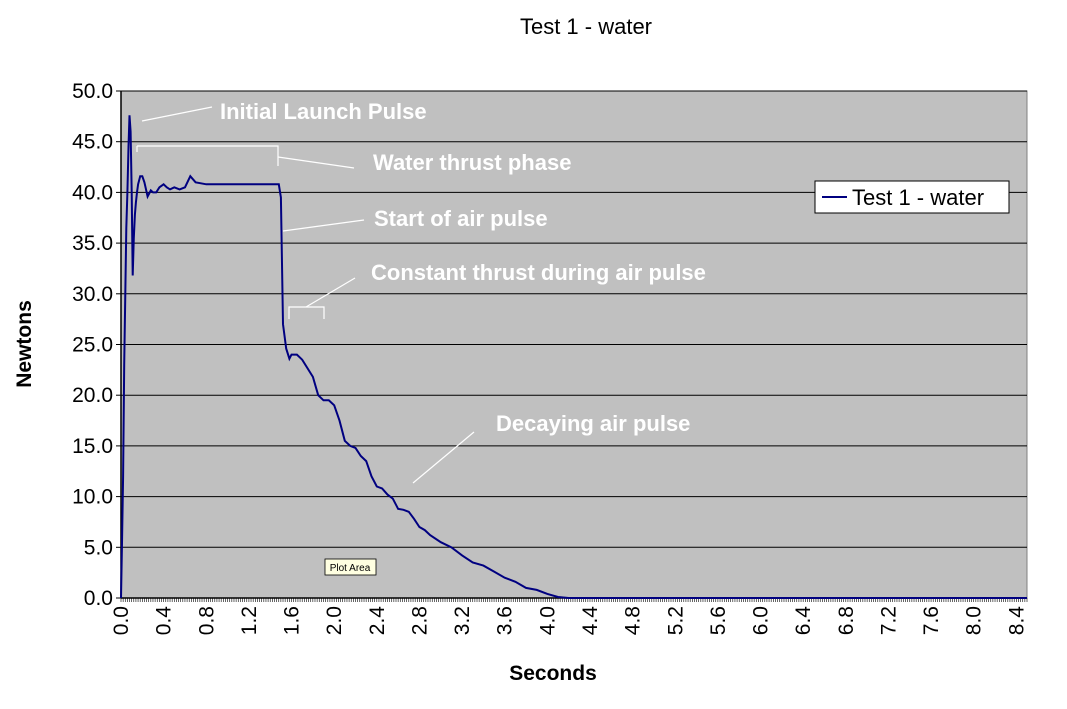 This screenshot has height=709, width=1067. What do you see at coordinates (316, 162) in the screenshot?
I see `leader-water-thrust-phase` at bounding box center [316, 162].